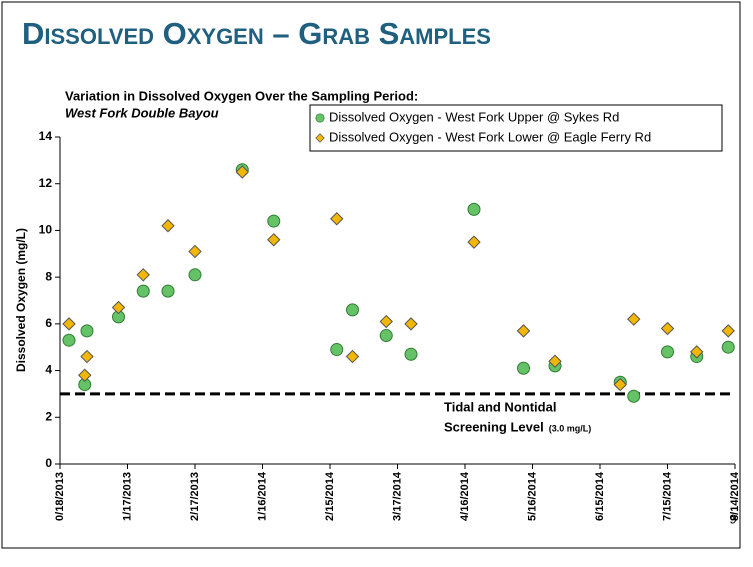  Describe the element at coordinates (48, 276) in the screenshot. I see `y-tick-label: 8` at that location.